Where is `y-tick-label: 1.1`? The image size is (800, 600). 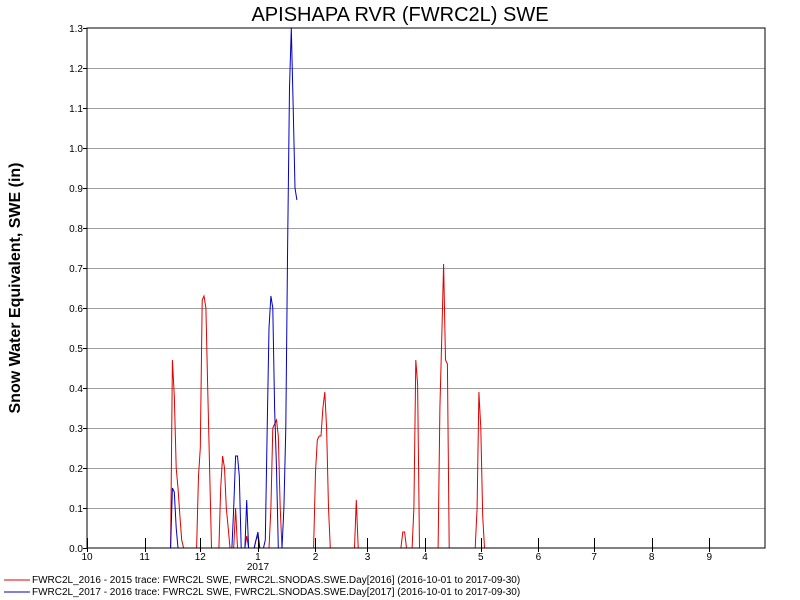
y-tick-label: 1.1 is located at coordinates (76, 109).